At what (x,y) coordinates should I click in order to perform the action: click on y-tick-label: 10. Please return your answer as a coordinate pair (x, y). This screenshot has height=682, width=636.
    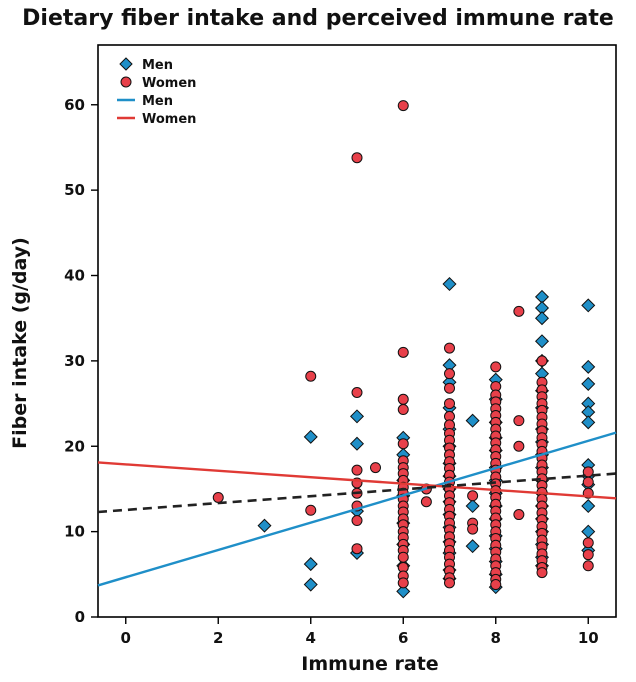
    Looking at the image, I should click on (74, 532).